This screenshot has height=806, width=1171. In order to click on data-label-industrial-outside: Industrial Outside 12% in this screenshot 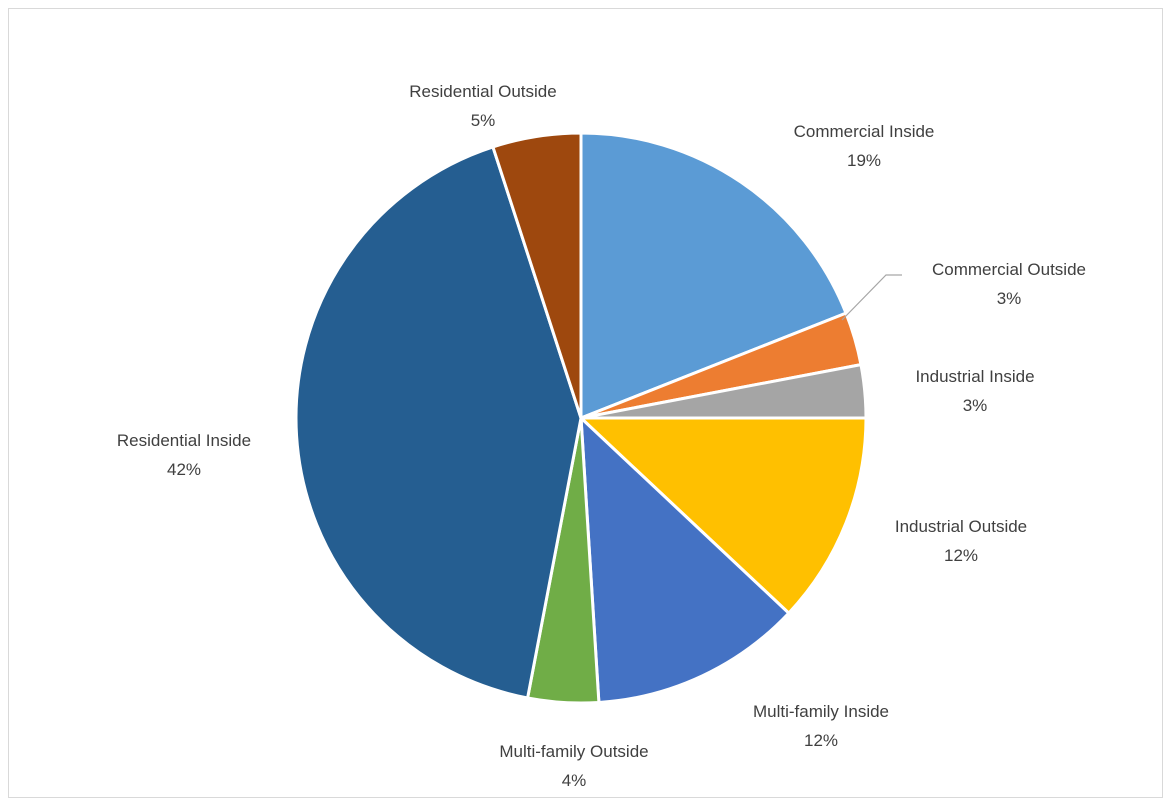, I will do `click(961, 541)`.